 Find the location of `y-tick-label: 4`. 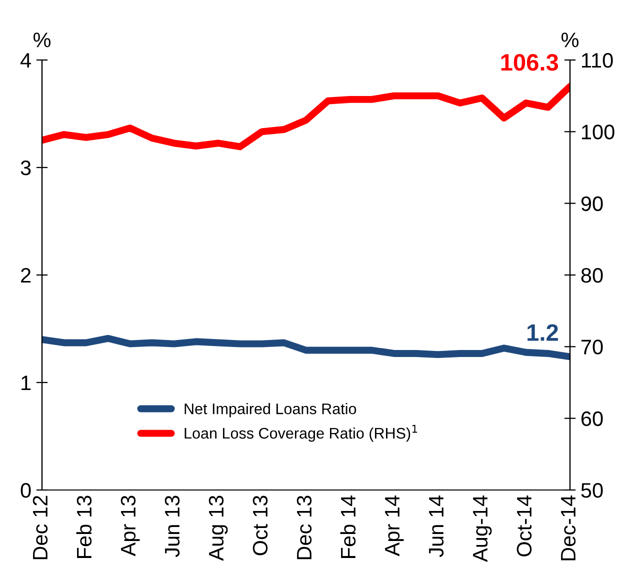

y-tick-label: 4 is located at coordinates (25, 60).